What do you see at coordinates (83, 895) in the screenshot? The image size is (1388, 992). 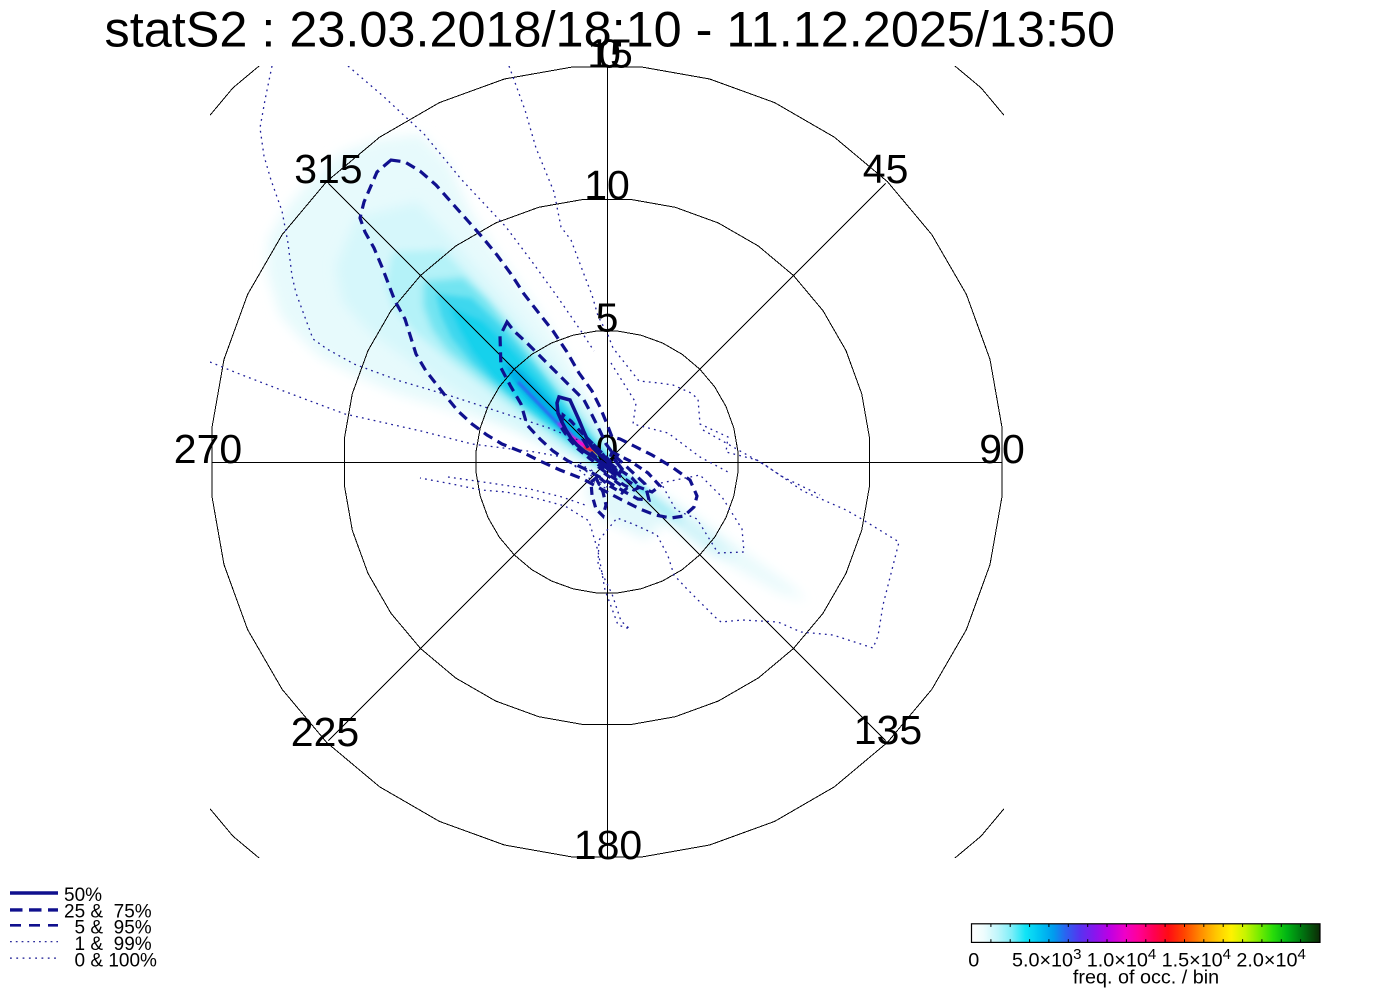 I see `svg-text: 50%` at bounding box center [83, 895].